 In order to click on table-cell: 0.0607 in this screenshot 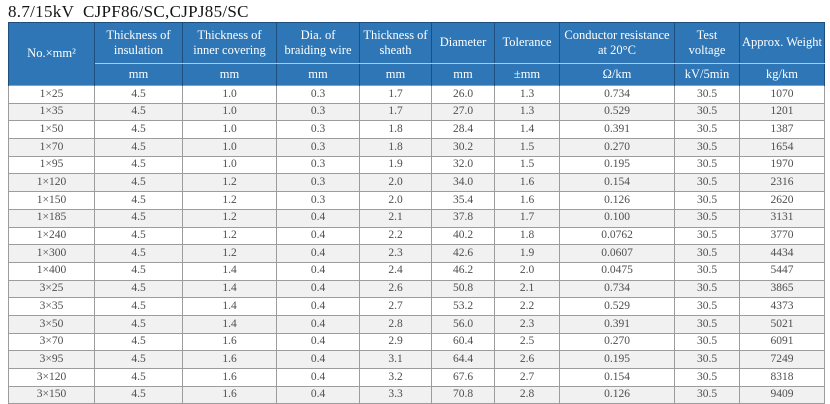, I will do `click(617, 253)`.